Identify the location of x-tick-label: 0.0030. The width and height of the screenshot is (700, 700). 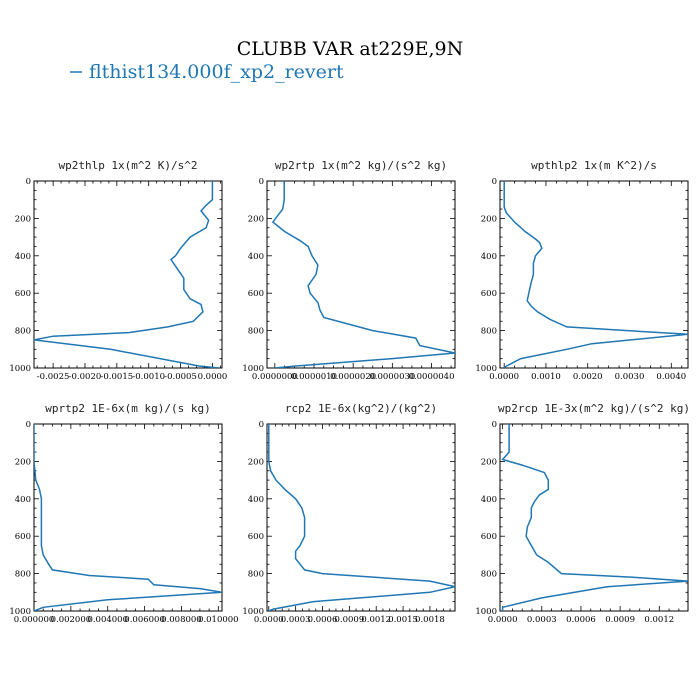
(630, 377).